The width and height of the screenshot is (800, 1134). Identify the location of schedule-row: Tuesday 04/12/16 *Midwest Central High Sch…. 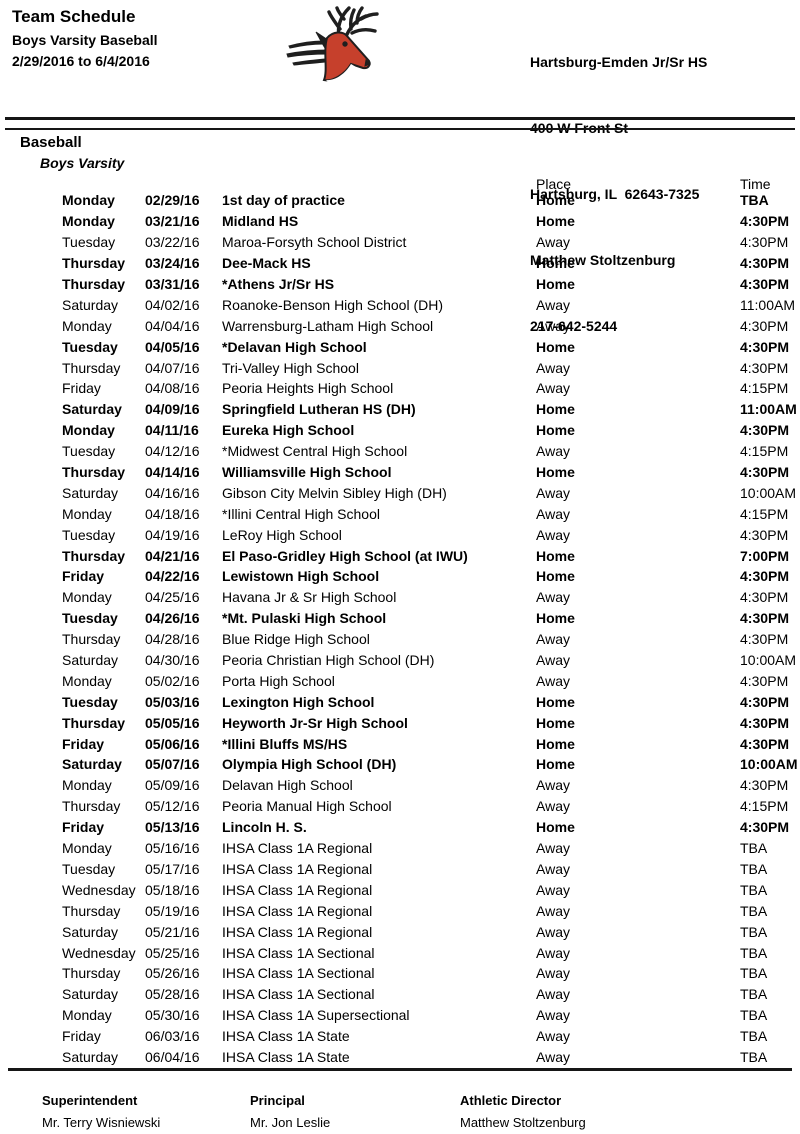
(400, 451).